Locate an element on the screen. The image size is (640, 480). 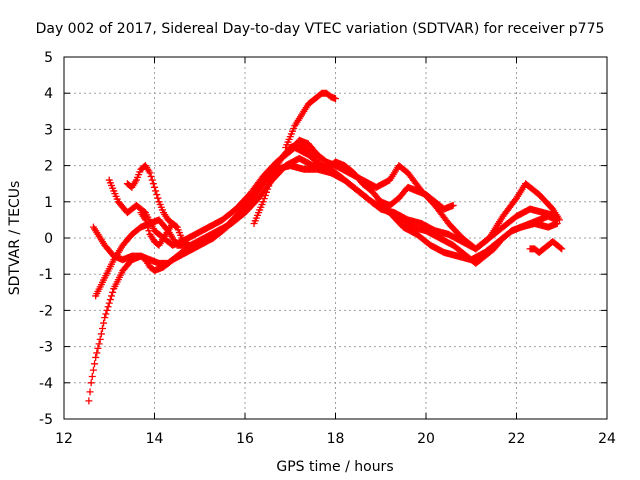
x-tick-label: 16 is located at coordinates (245, 439).